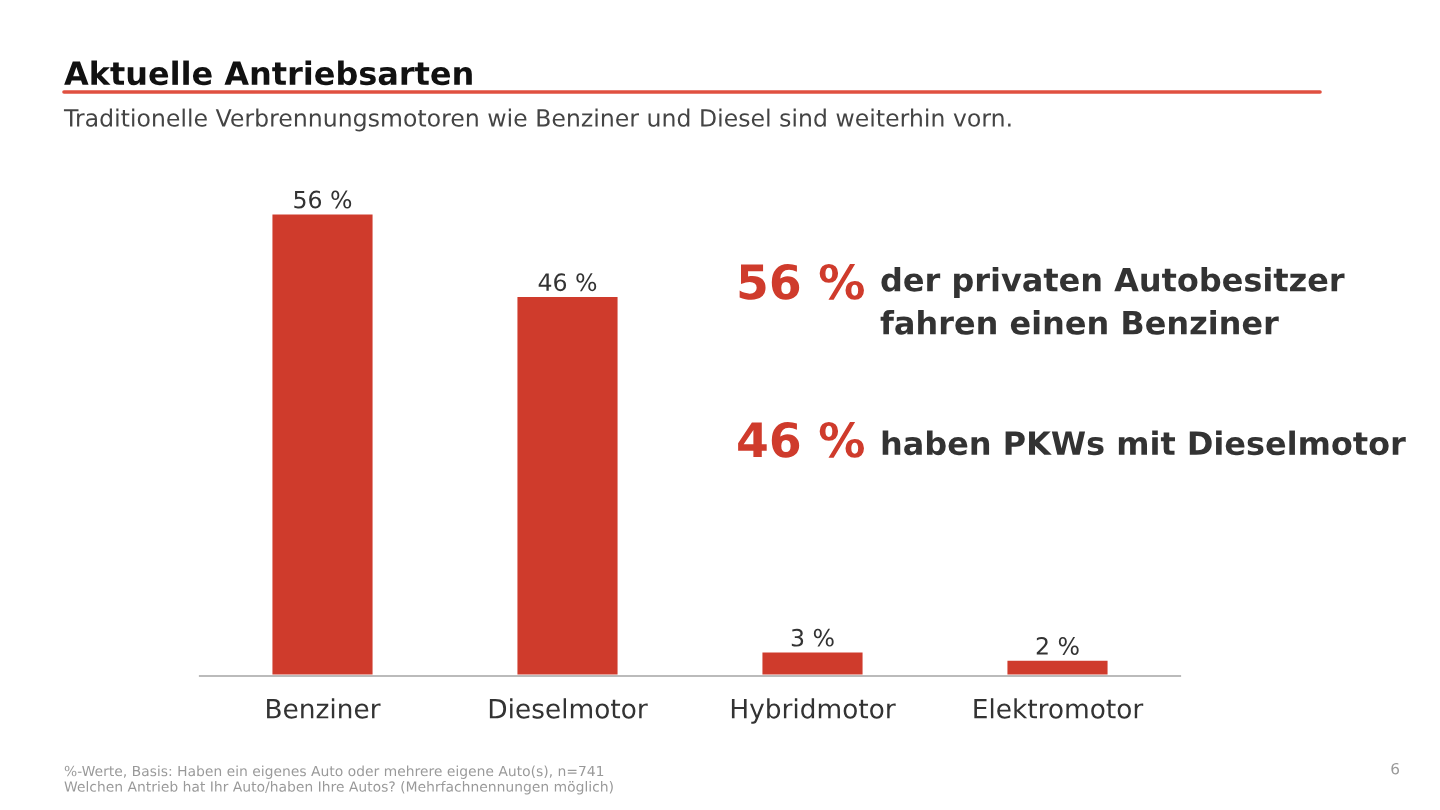  I want to click on x-tick-label: Elektromotor, so click(1059, 708).